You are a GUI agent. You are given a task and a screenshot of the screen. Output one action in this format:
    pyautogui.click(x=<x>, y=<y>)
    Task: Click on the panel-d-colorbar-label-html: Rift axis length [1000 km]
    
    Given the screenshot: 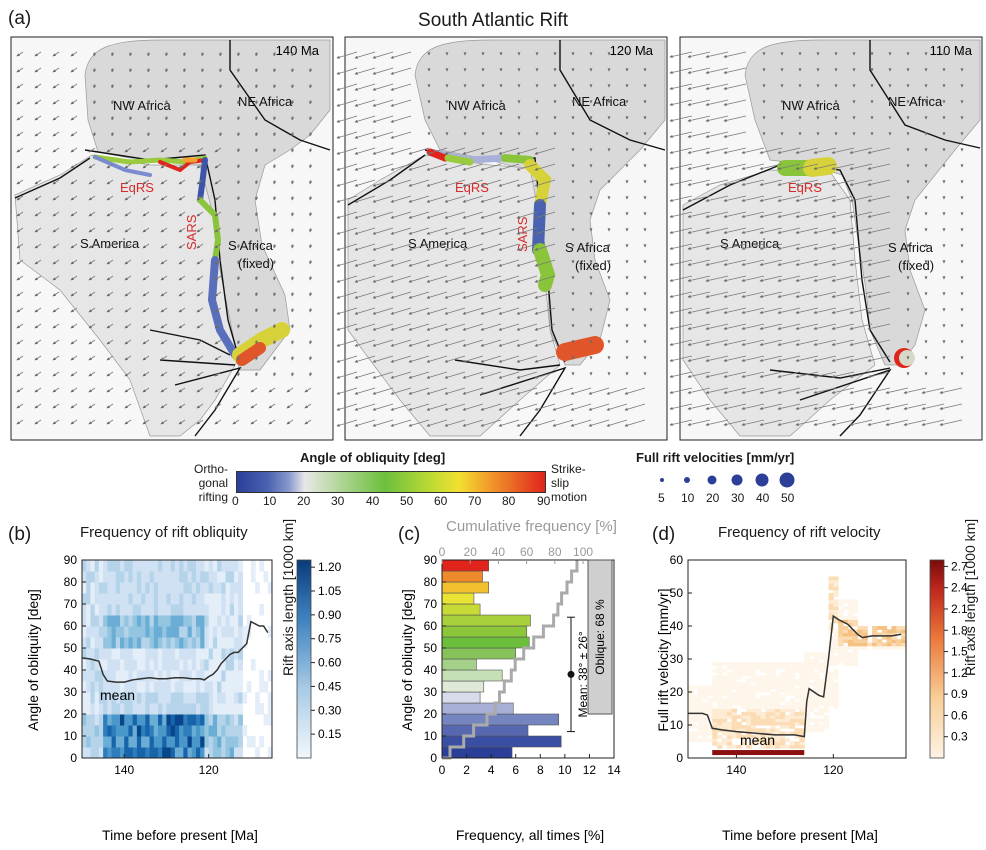 What is the action you would take?
    pyautogui.click(x=970, y=597)
    